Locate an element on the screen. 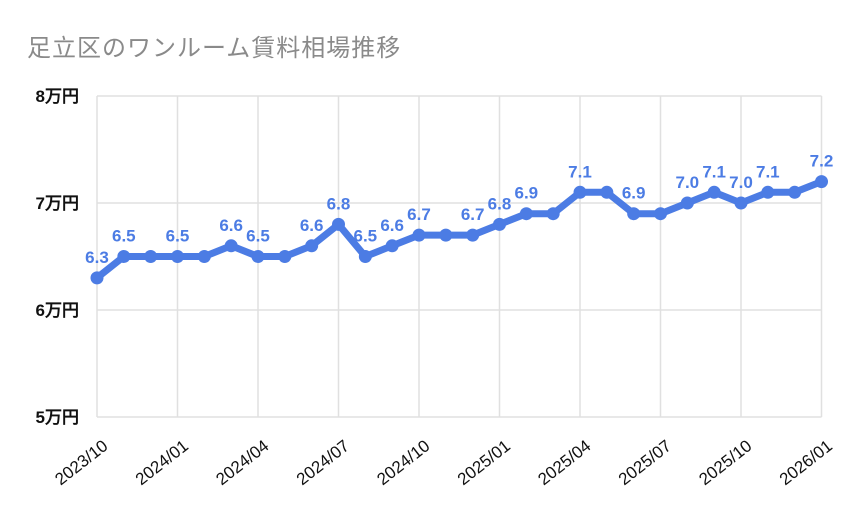 This screenshot has width=859, height=531. x-axis-tick-label: 2025/01 is located at coordinates (484, 462).